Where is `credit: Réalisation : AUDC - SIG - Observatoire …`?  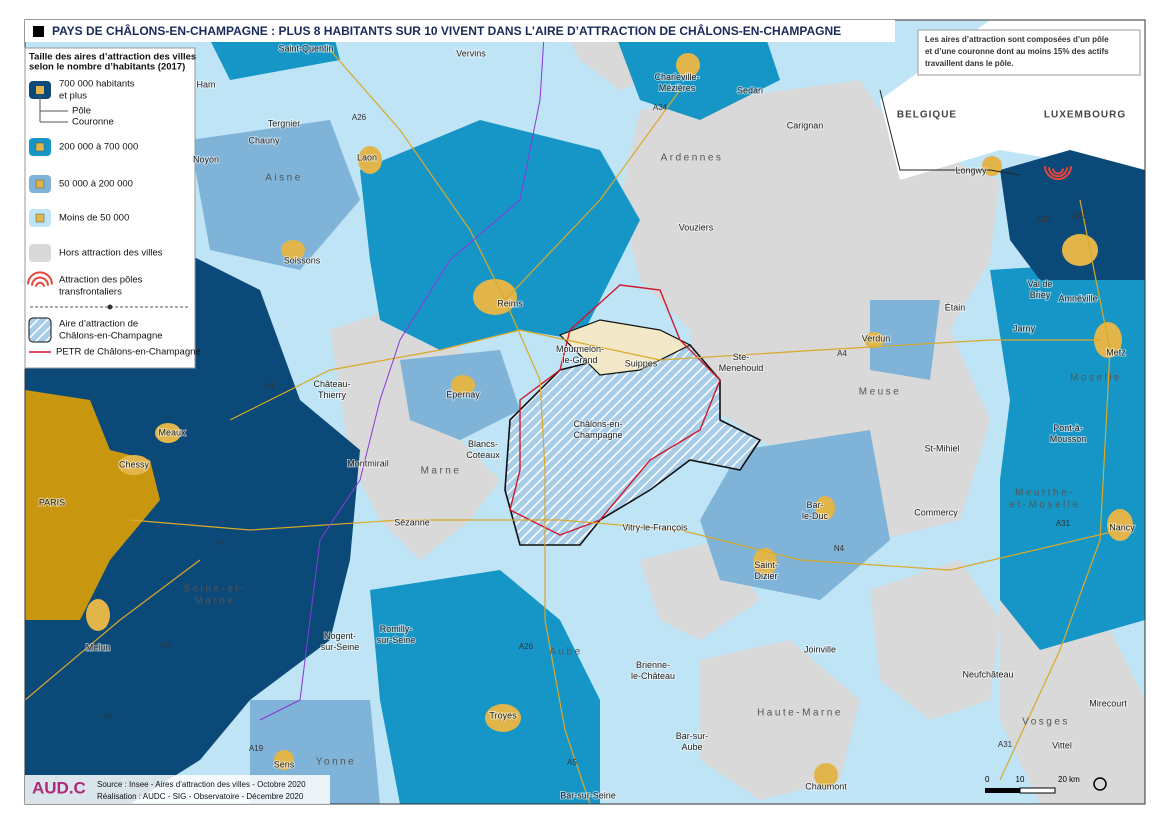
credit: Réalisation : AUDC - SIG - Observatoire … is located at coordinates (200, 796).